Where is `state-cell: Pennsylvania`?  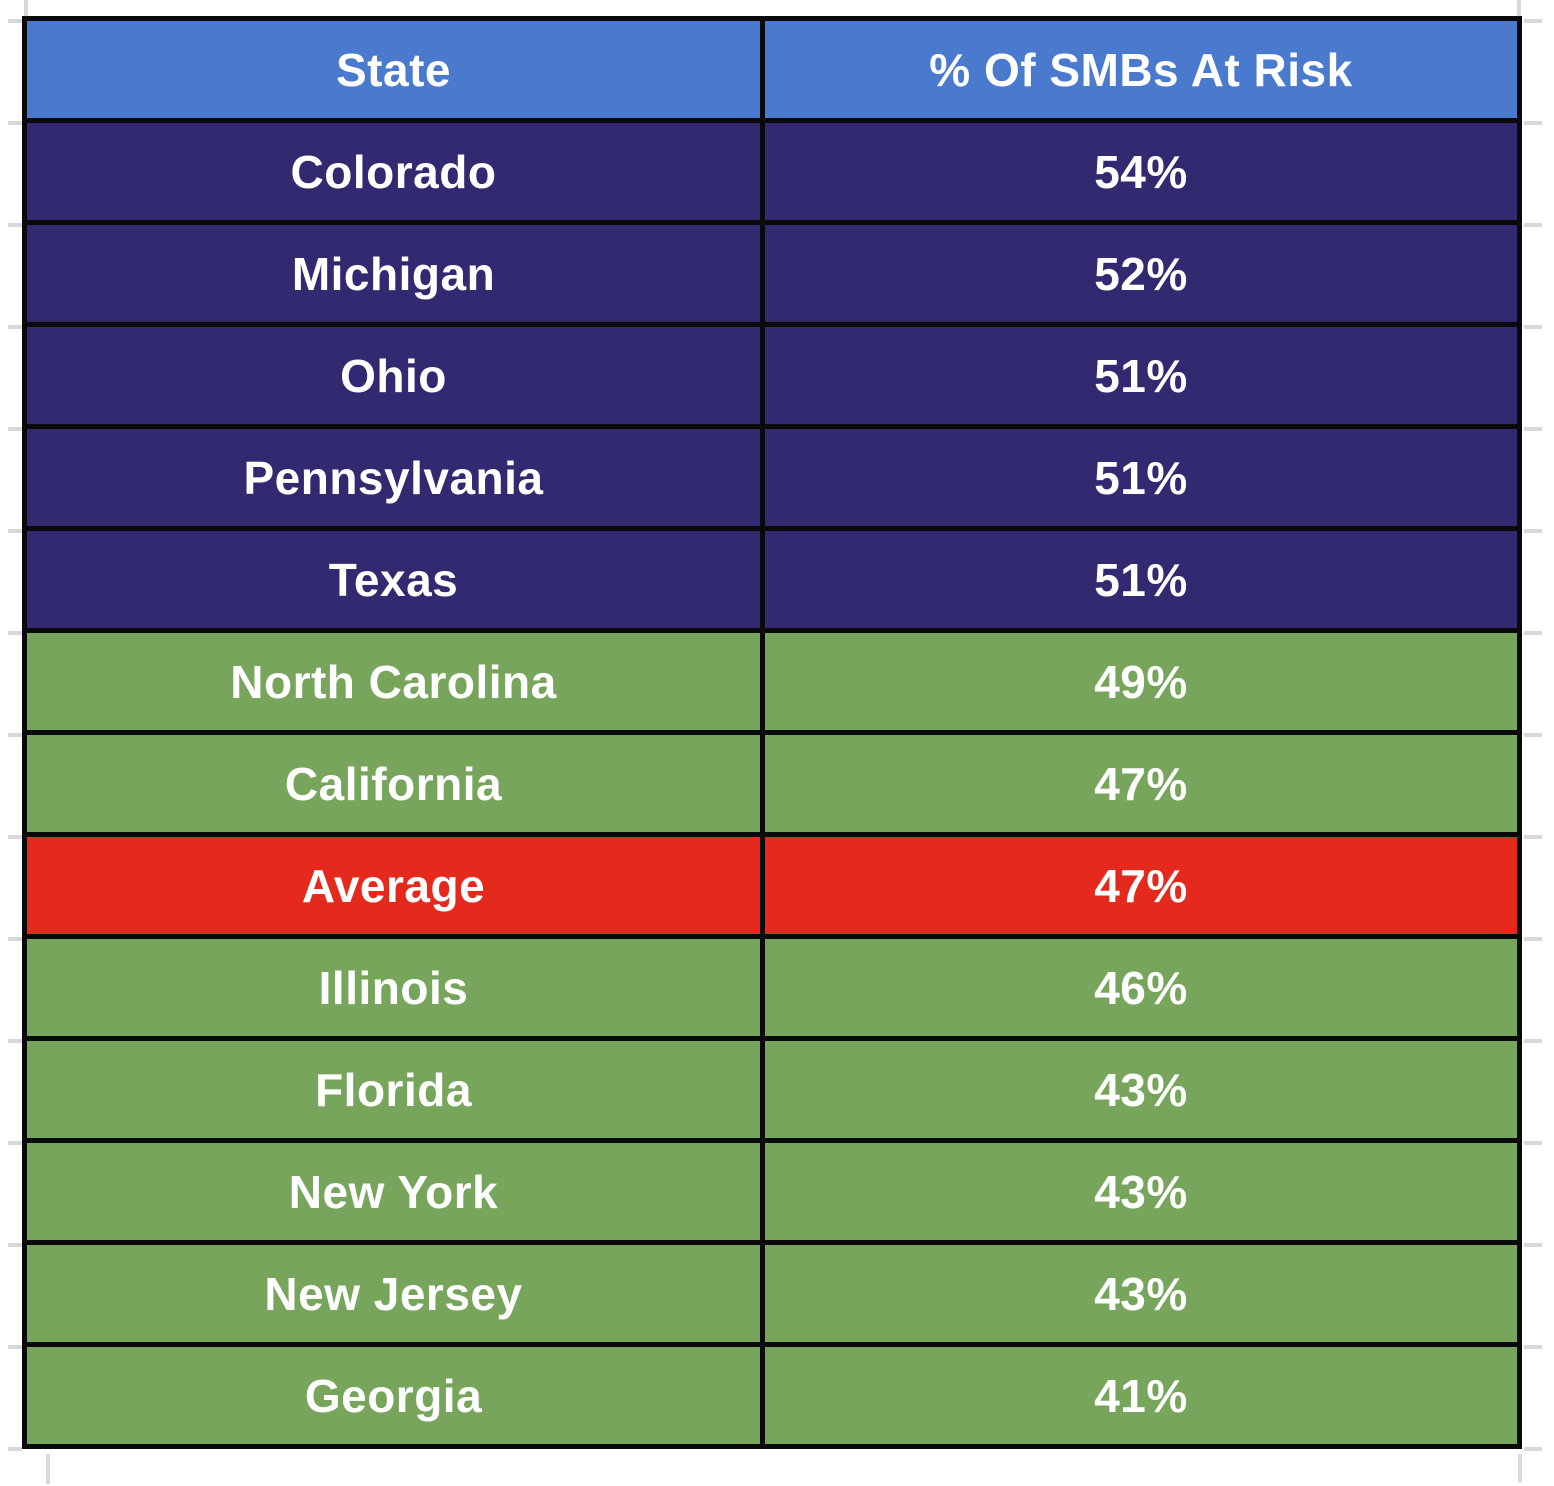 state-cell: Pennsylvania is located at coordinates (396, 477).